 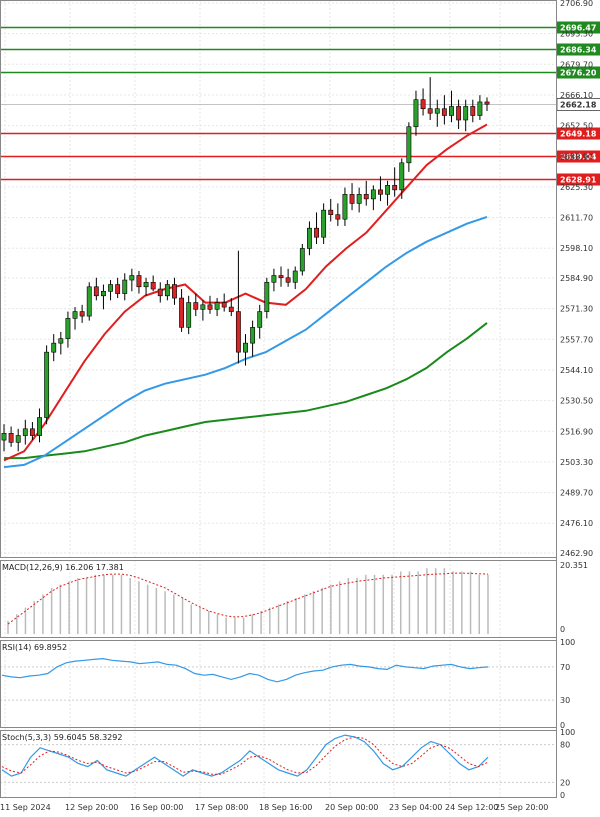 What do you see at coordinates (278, 758) in the screenshot?
I see `stoch-pane: Stoch(5,3,3) 59.6045 58.3292` at bounding box center [278, 758].